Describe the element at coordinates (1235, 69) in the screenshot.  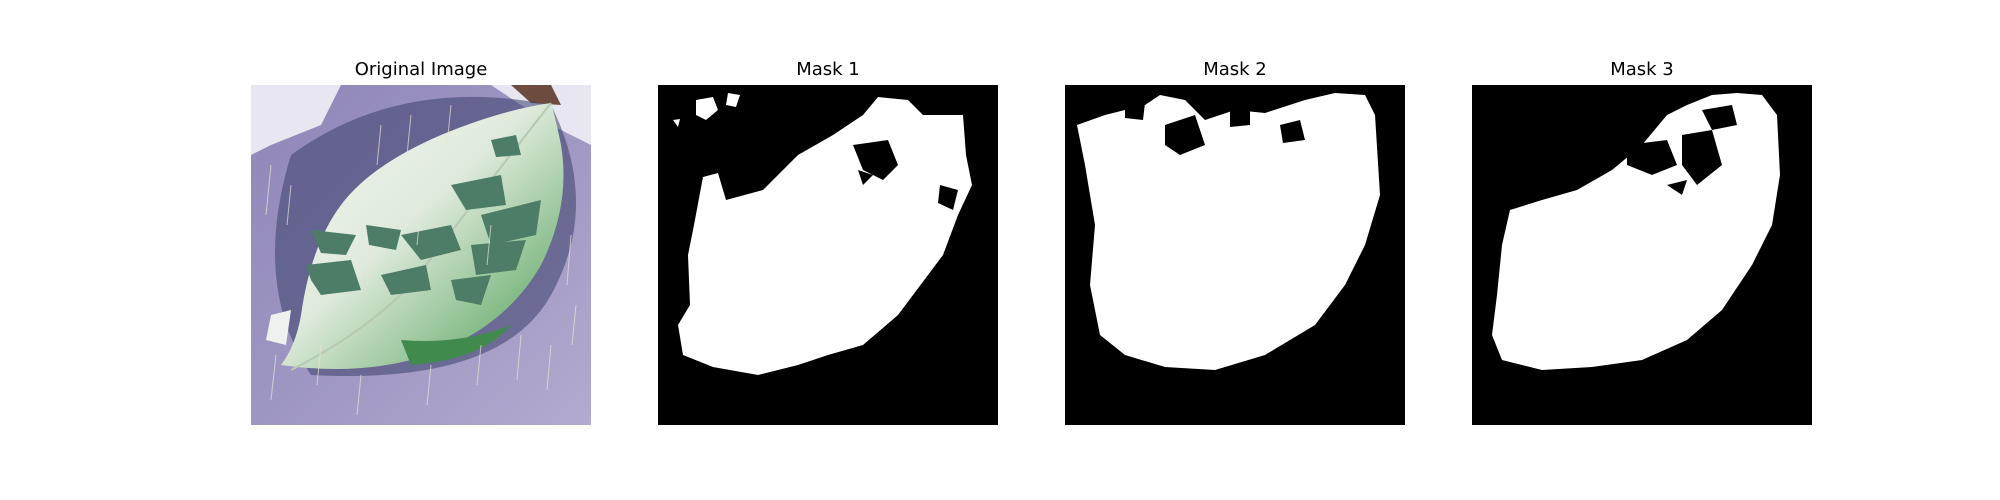
I see `panel-title: Mask 2` at that location.